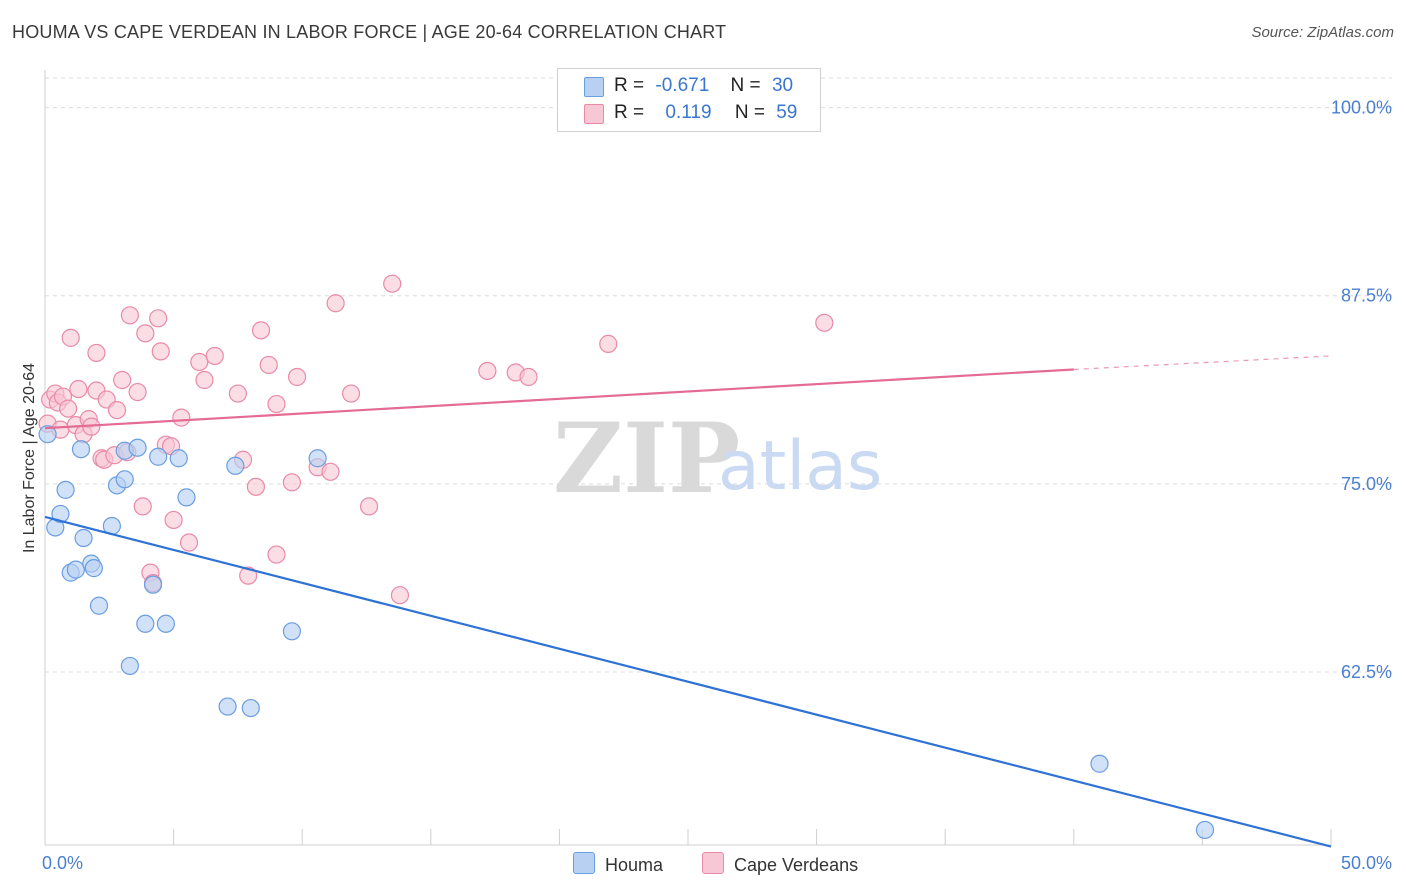  What do you see at coordinates (1361, 108) in the screenshot?
I see `y-tick-label: 100.0%` at bounding box center [1361, 108].